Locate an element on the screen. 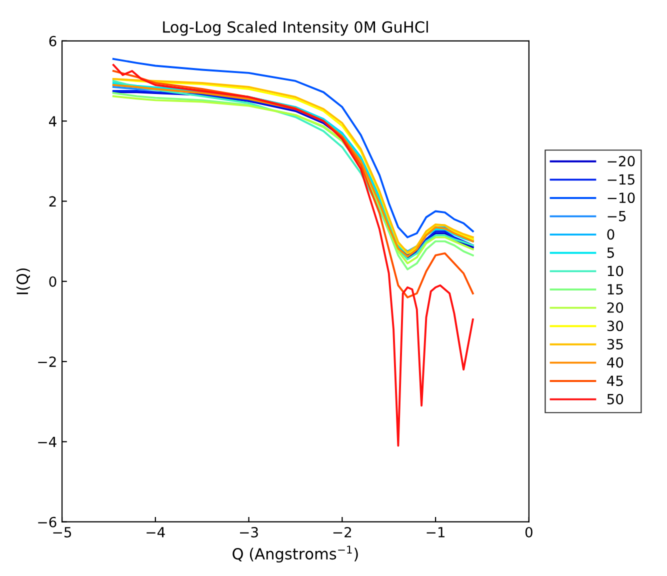 Image resolution: width=667 pixels, height=576 pixels. legend-label: 40 is located at coordinates (615, 362).